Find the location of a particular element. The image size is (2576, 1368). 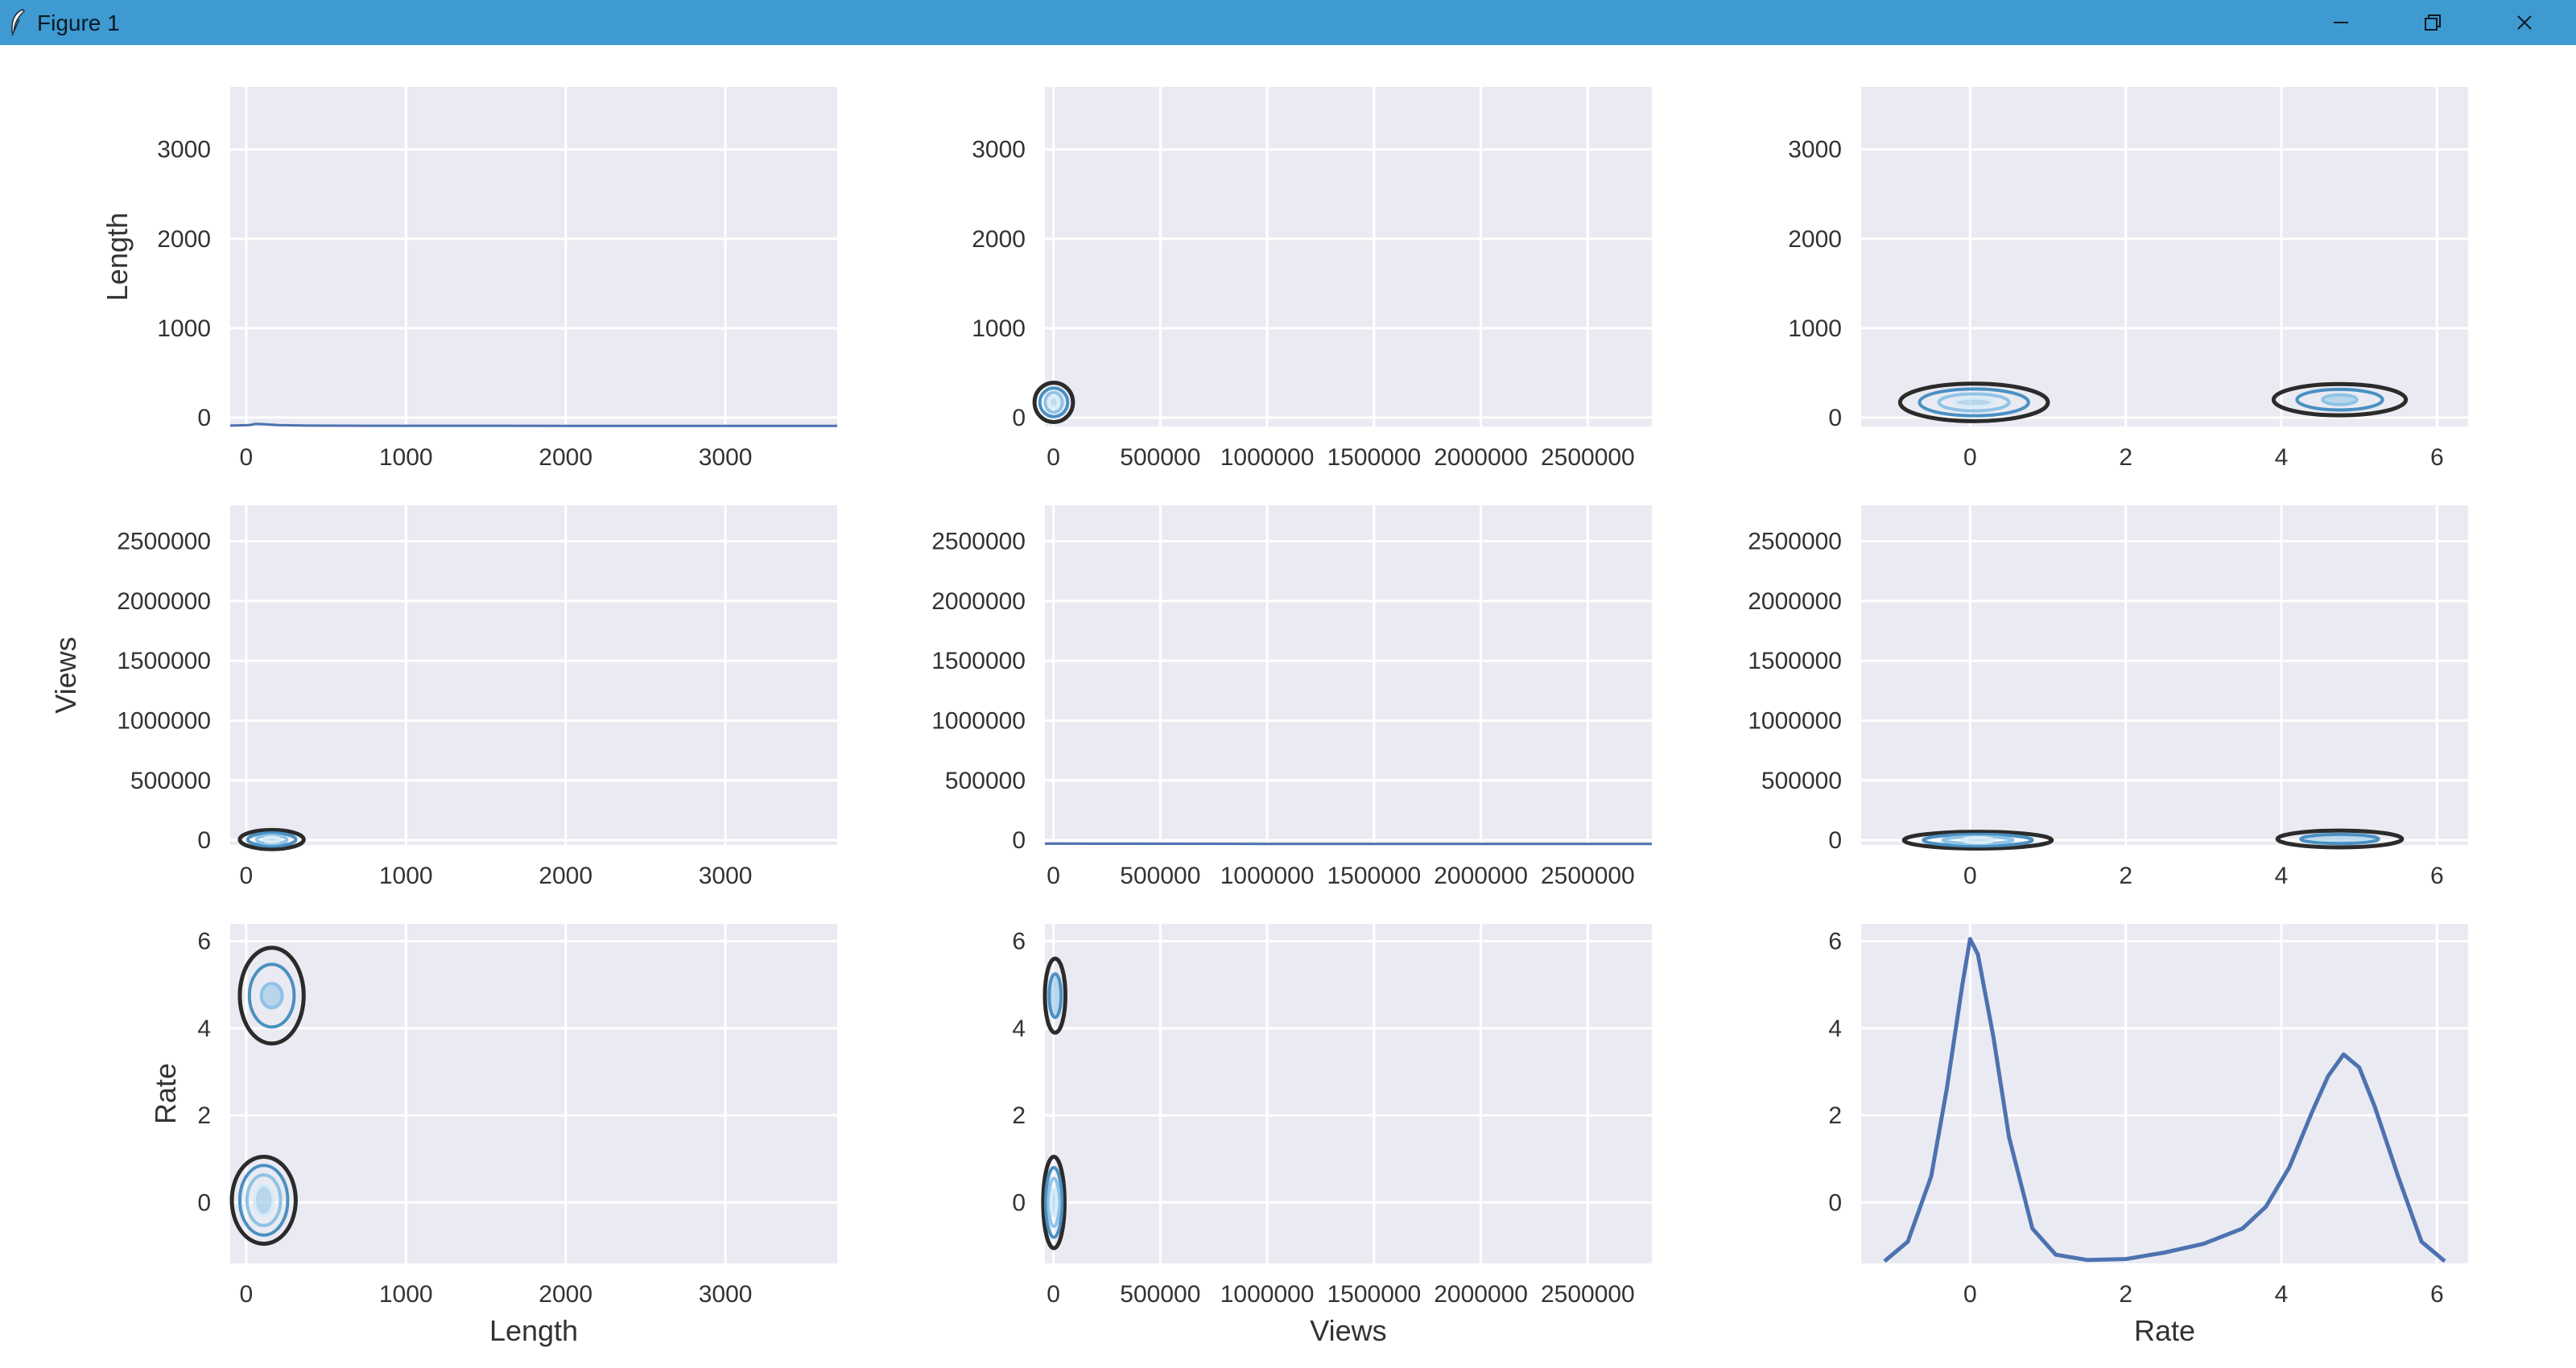

y-tick-label: 2000000 is located at coordinates (1795, 601).